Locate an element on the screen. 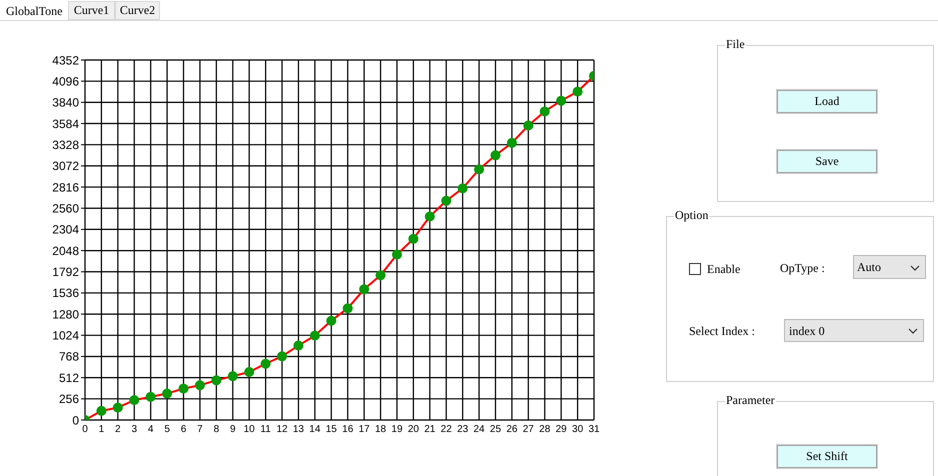 The width and height of the screenshot is (938, 476). x-tick-label: 13 is located at coordinates (298, 430).